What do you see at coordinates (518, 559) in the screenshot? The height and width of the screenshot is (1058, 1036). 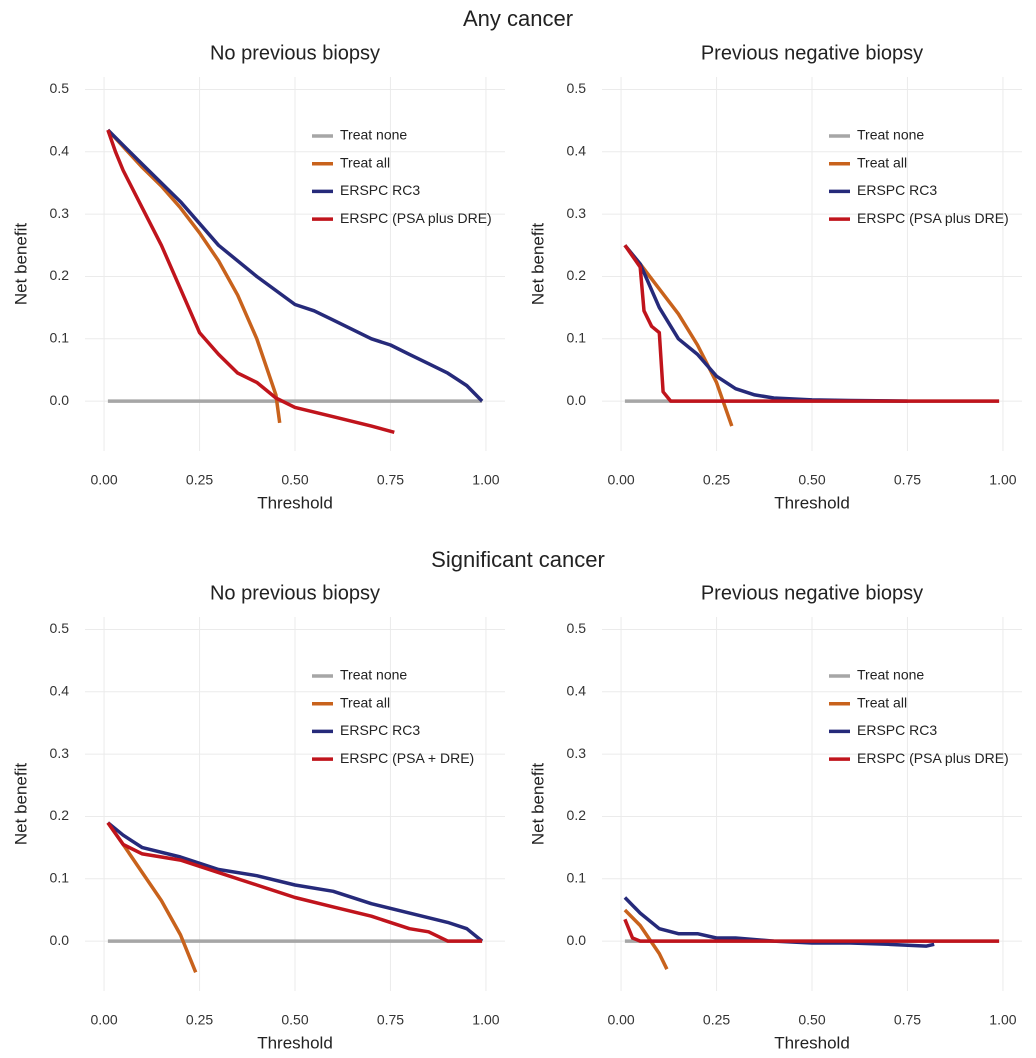 I see `section-title: Significant cancer` at bounding box center [518, 559].